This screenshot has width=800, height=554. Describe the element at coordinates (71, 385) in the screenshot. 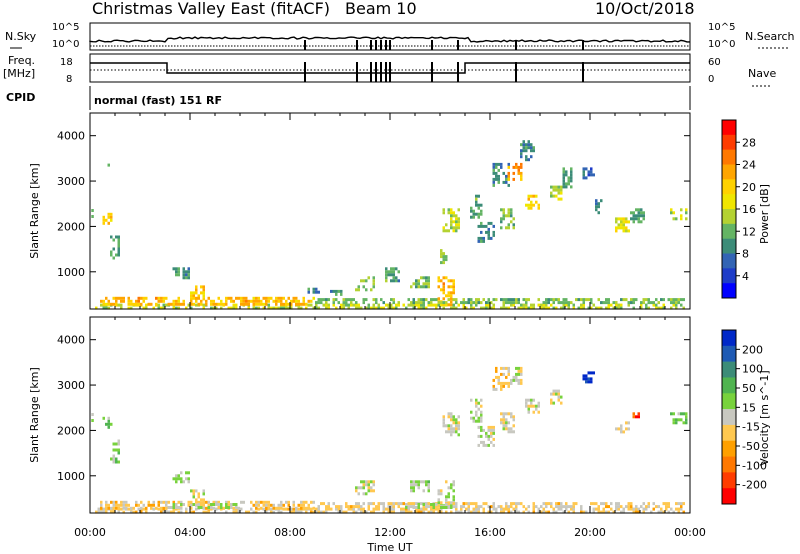

I see `y-tick-label: 3000` at that location.